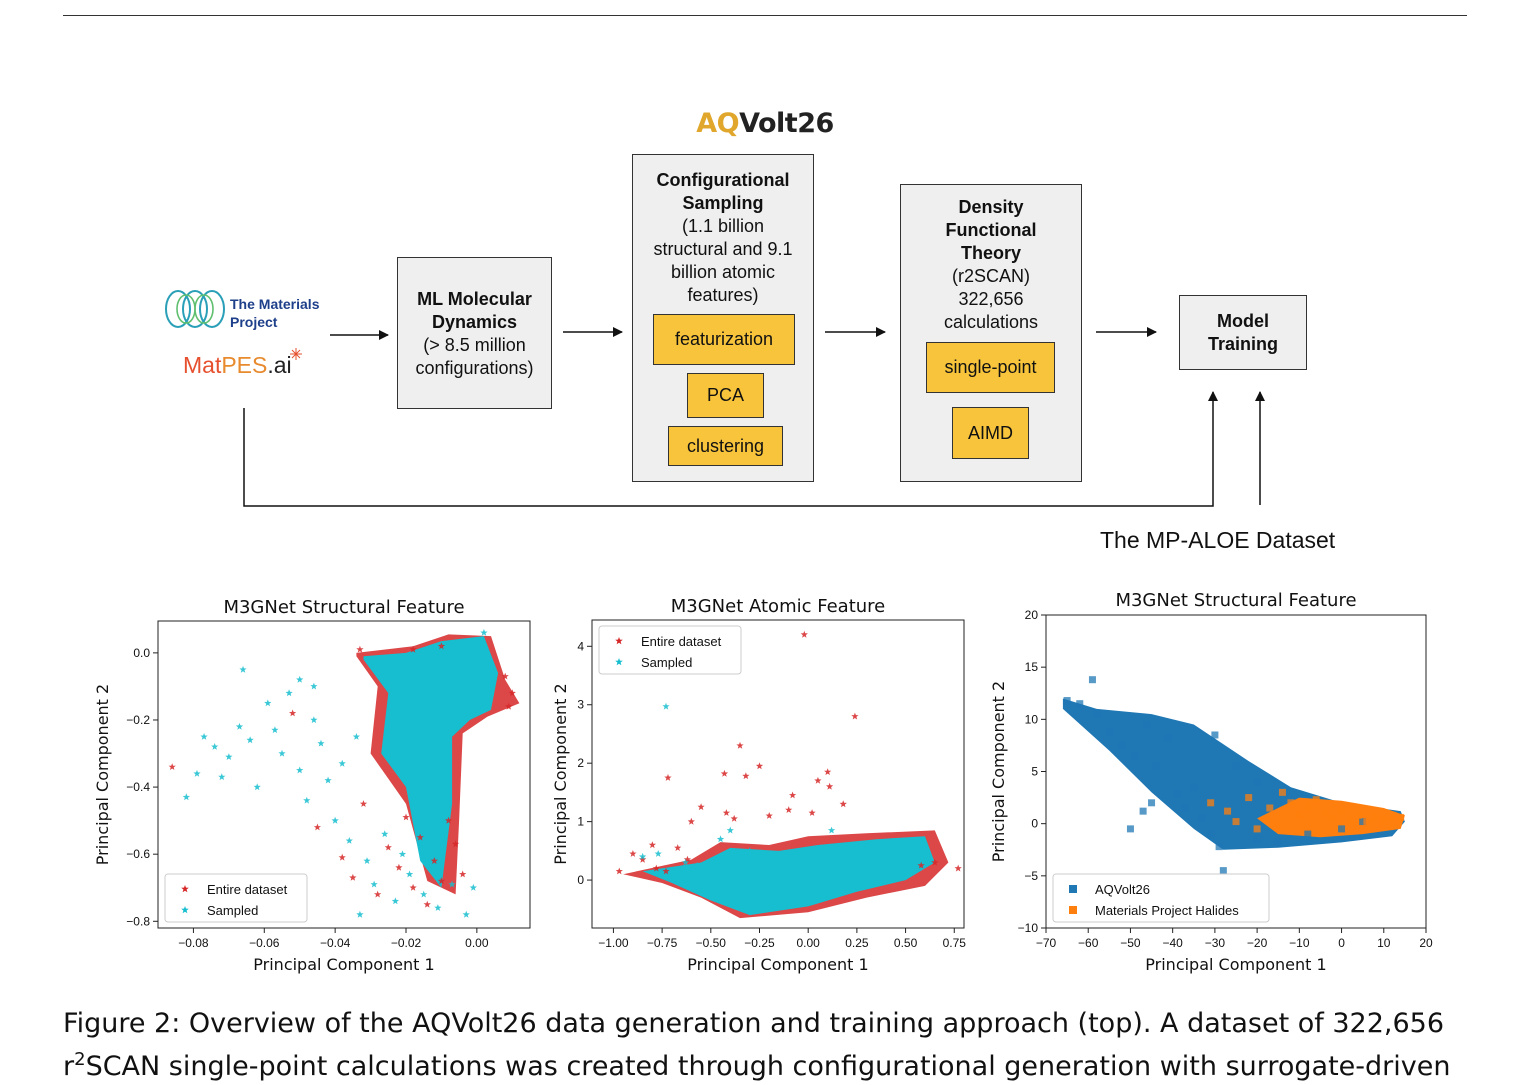 The image size is (1530, 1085). I want to click on step-clustering: clustering, so click(725, 446).